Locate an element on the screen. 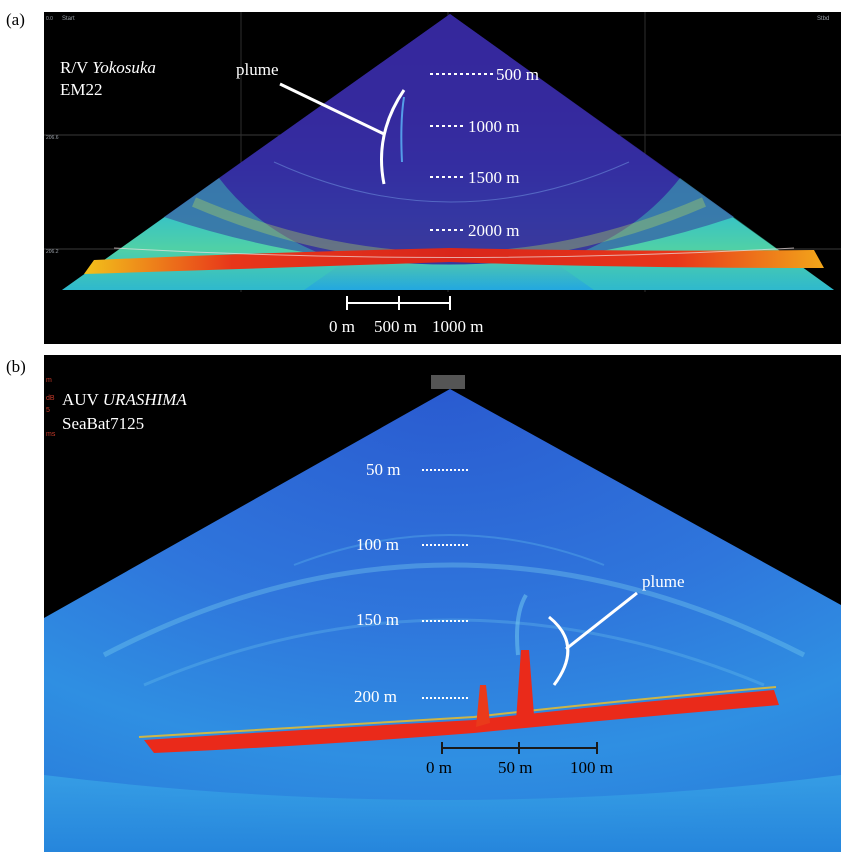 Image resolution: width=842 pixels, height=855 pixels. depth-marks-a: 500 m 1000 m 1500 m 2000 m is located at coordinates (484, 152).